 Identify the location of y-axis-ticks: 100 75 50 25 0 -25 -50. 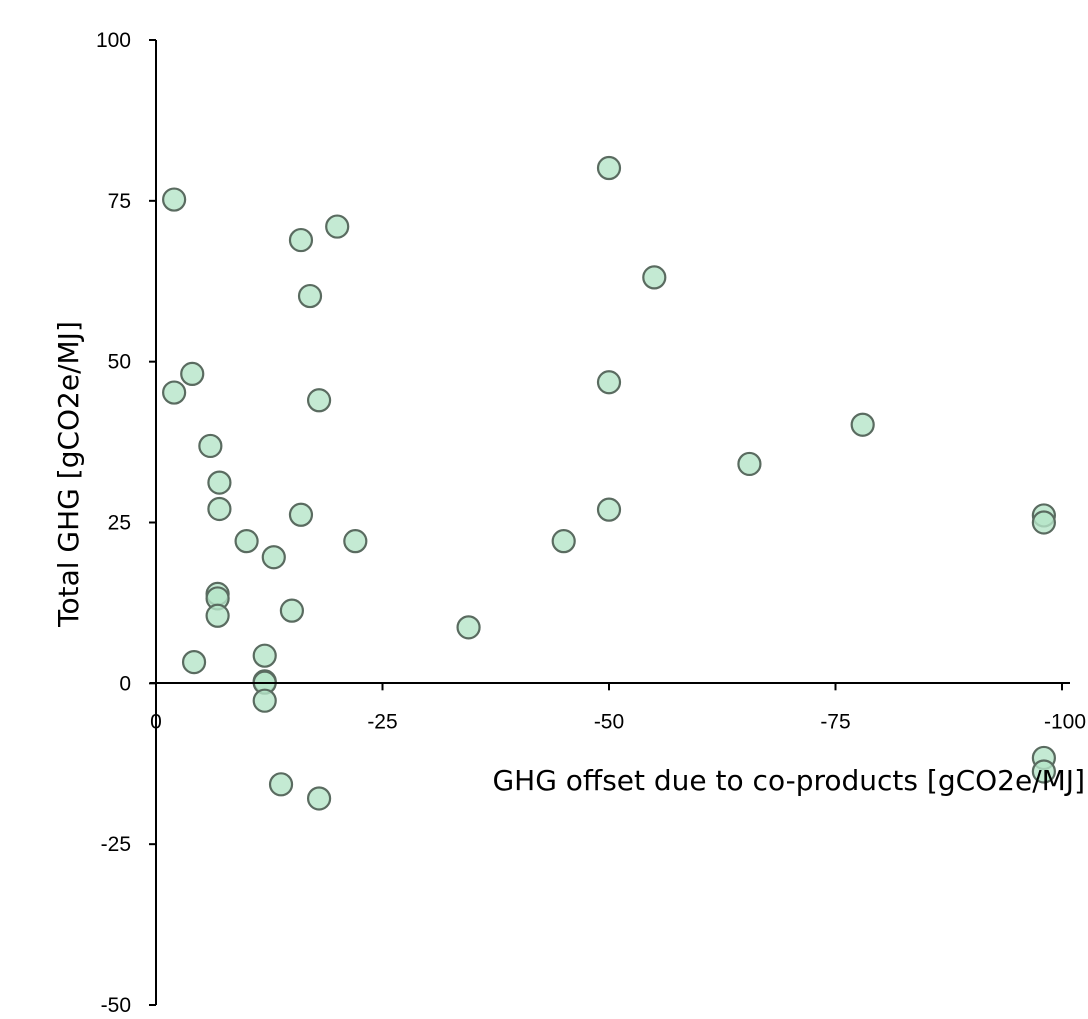
(126, 523).